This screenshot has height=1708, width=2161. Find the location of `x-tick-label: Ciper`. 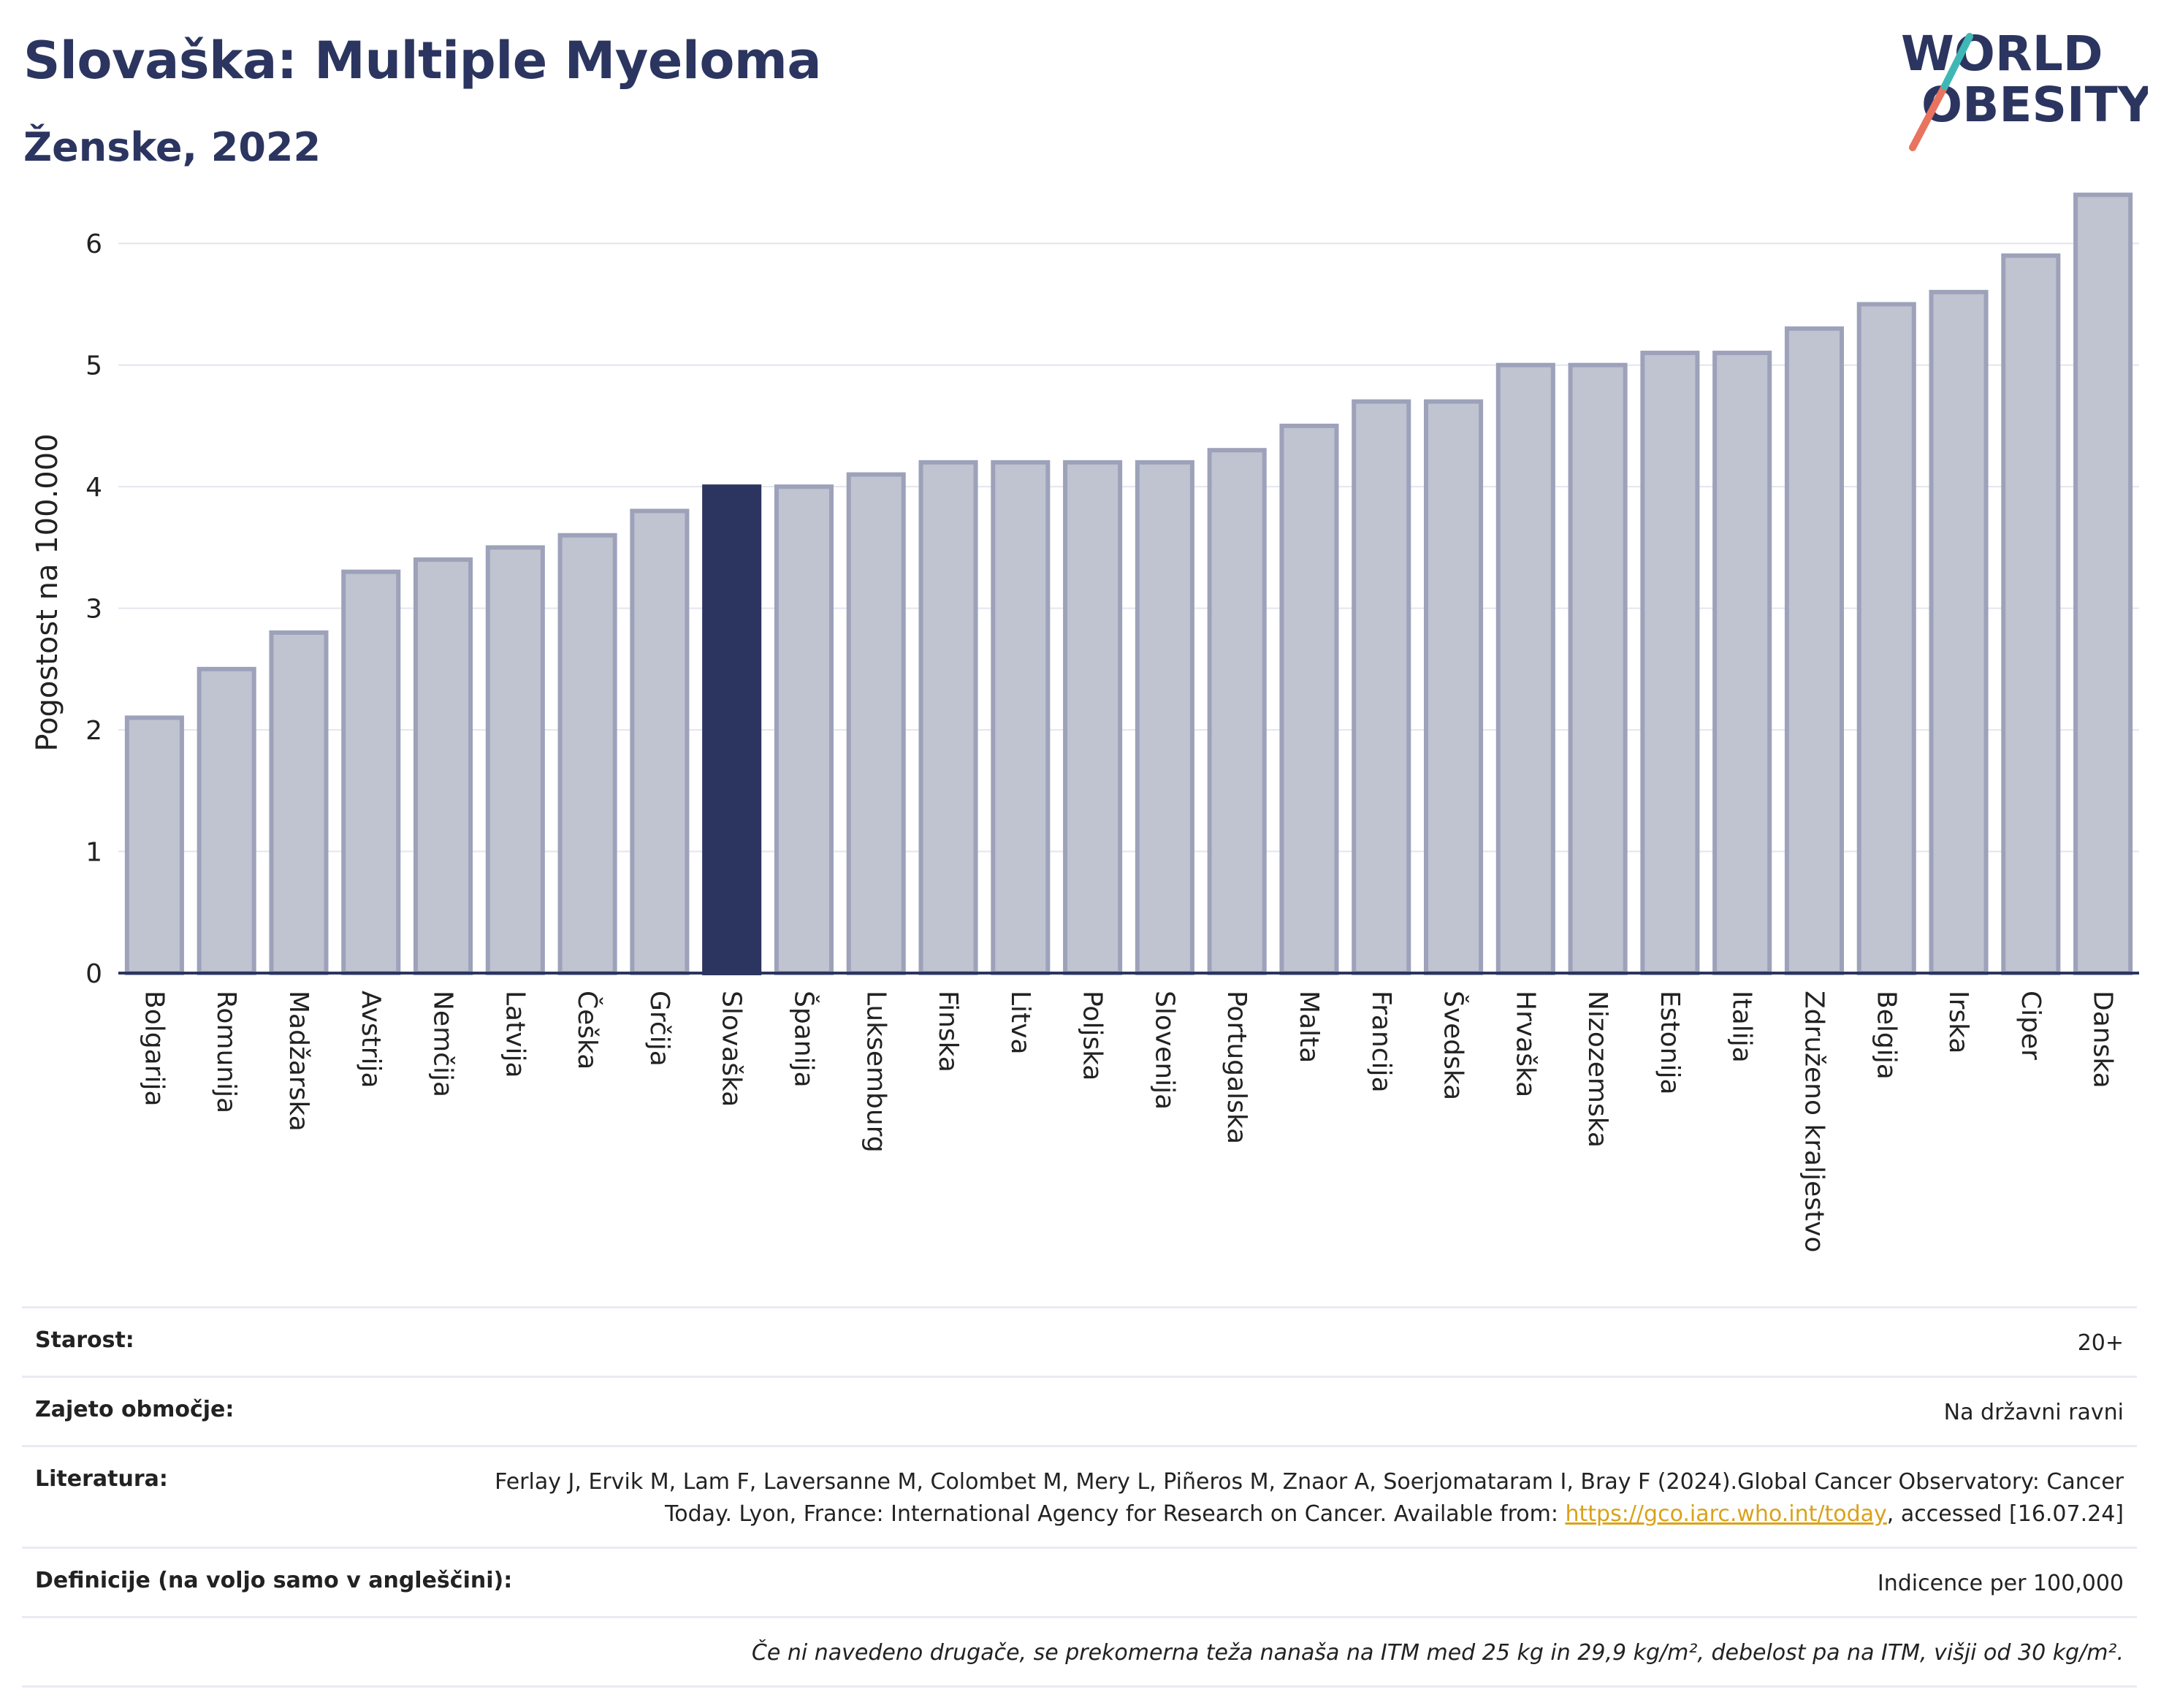

x-tick-label: Ciper is located at coordinates (2031, 1025).